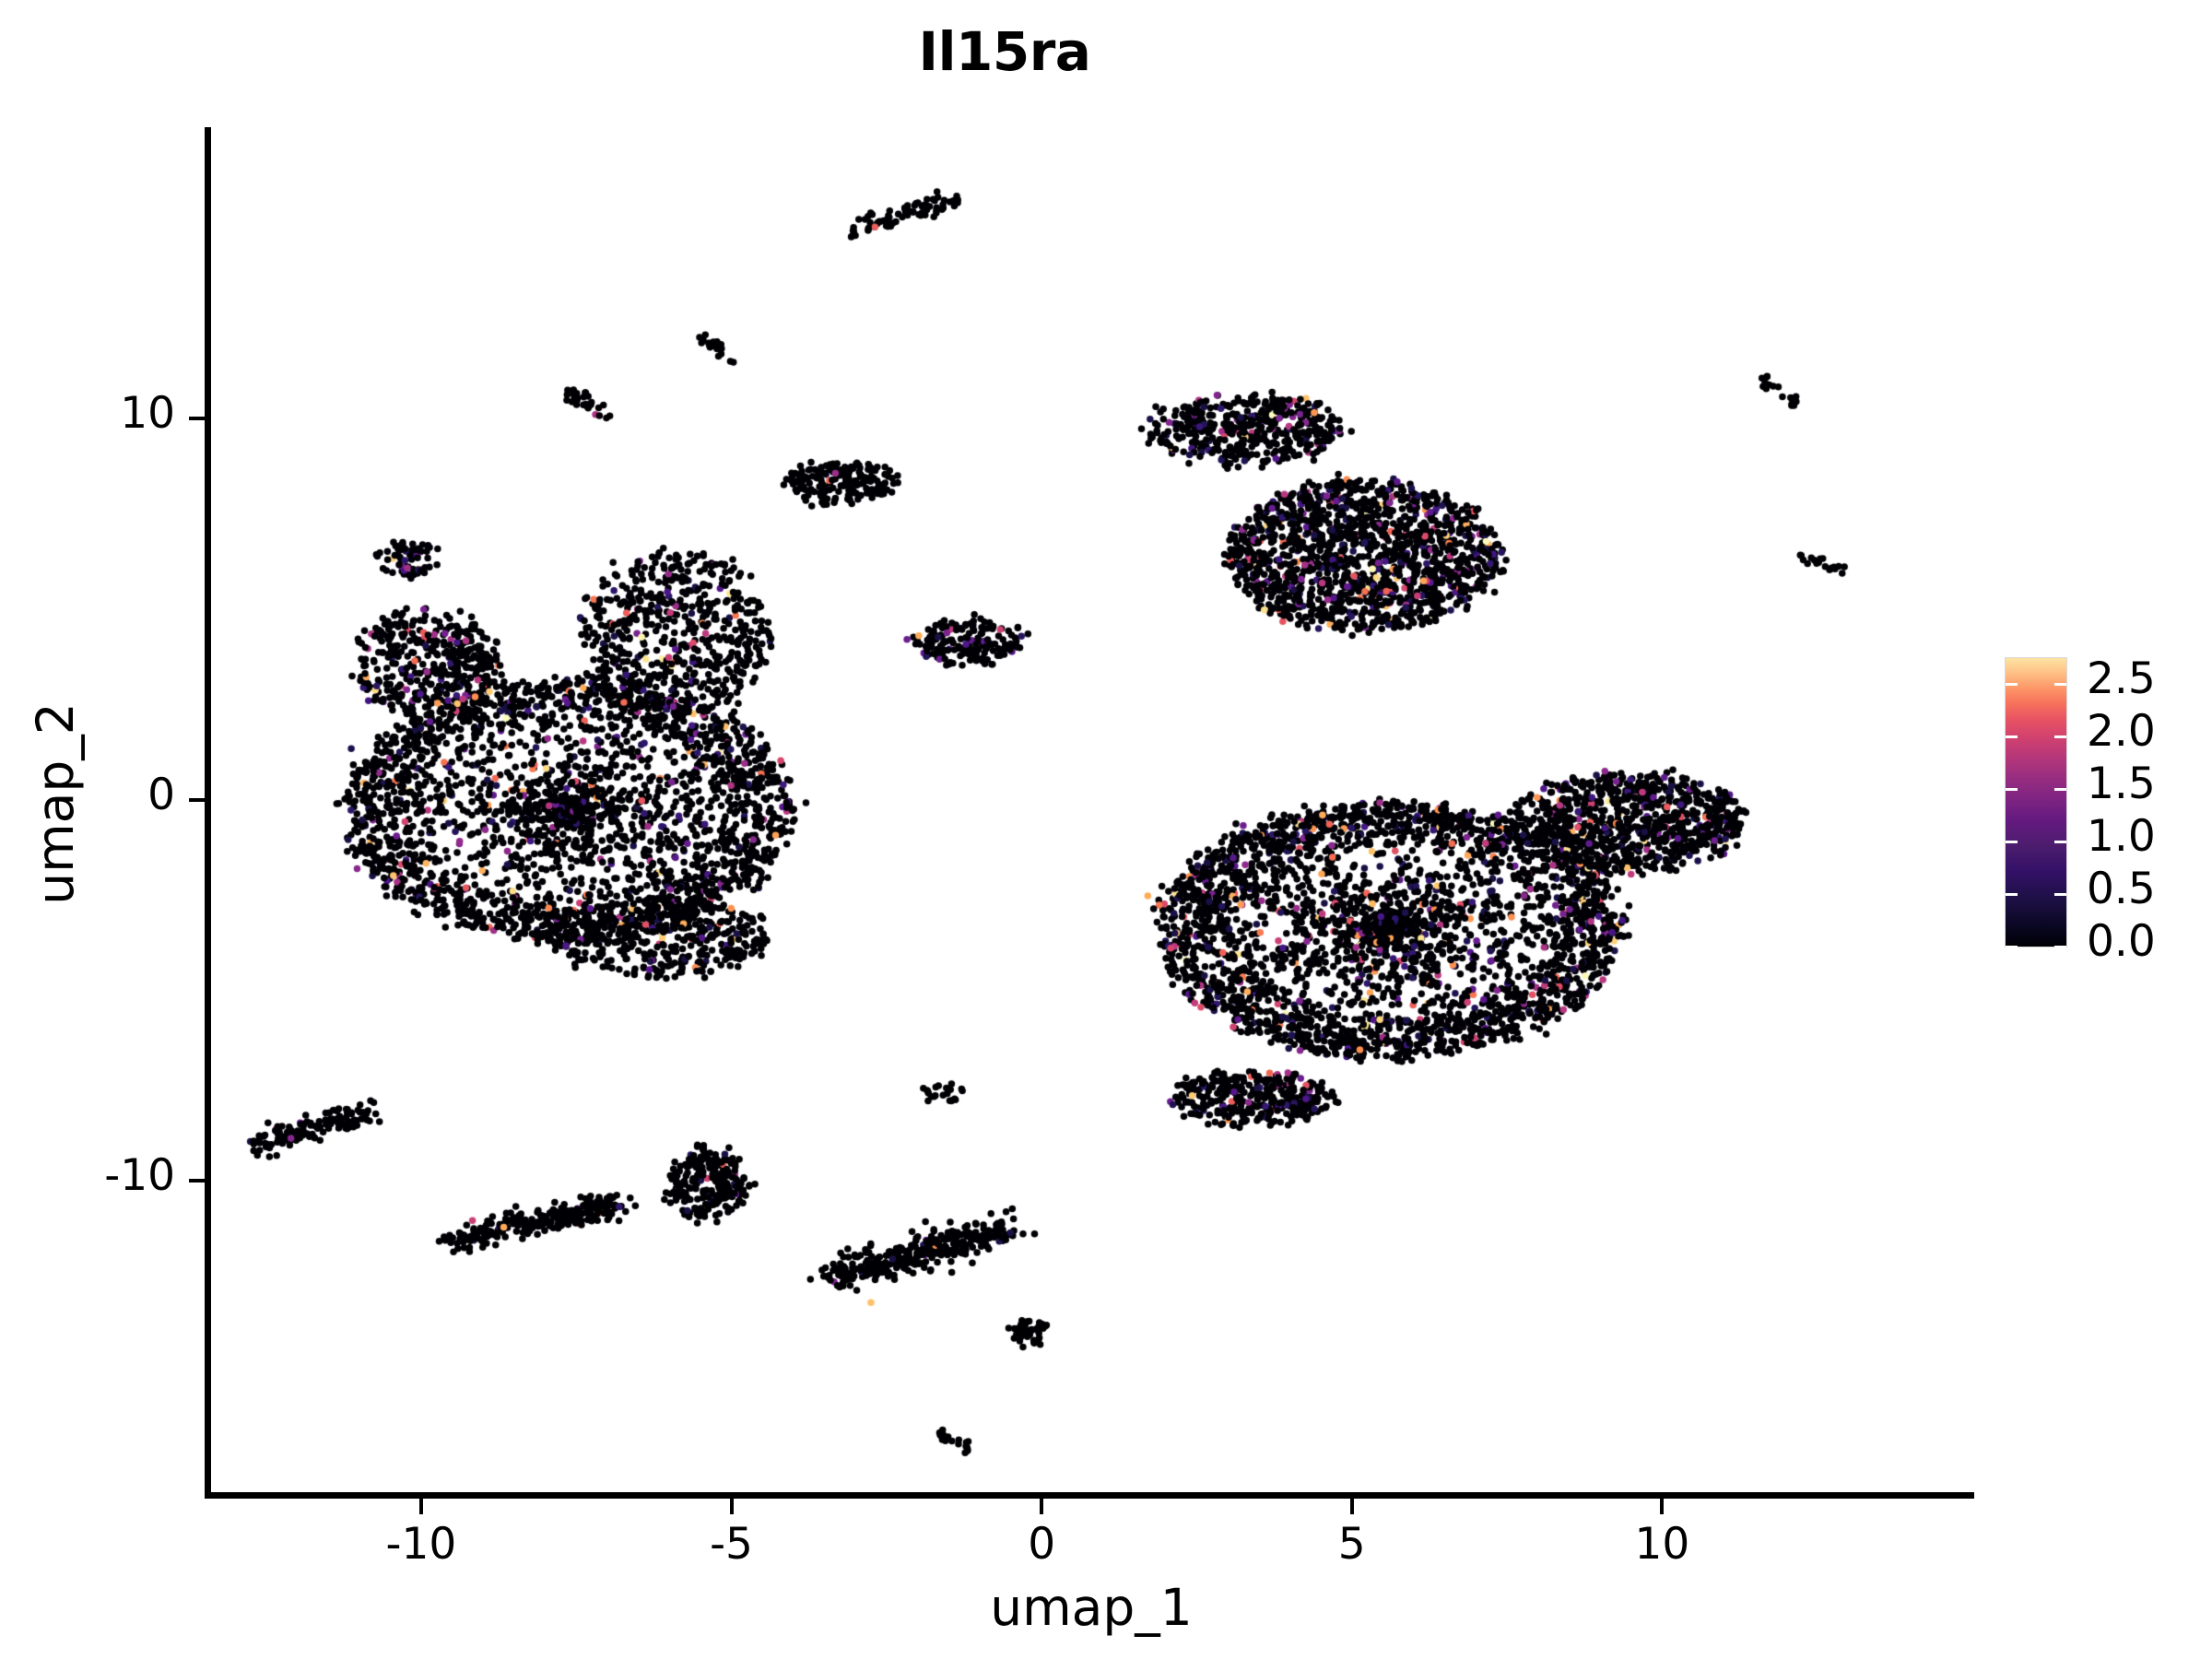  What do you see at coordinates (421, 1544) in the screenshot?
I see `x-tick-label: -10` at bounding box center [421, 1544].